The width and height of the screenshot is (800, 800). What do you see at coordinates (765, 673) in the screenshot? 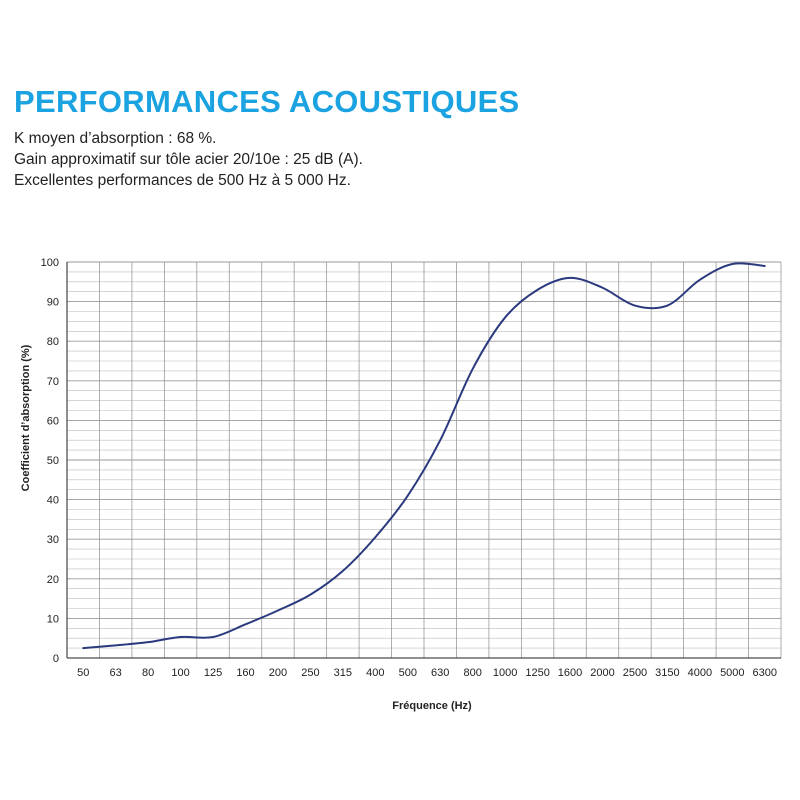
I see `x-tick-label: 6300` at bounding box center [765, 673].